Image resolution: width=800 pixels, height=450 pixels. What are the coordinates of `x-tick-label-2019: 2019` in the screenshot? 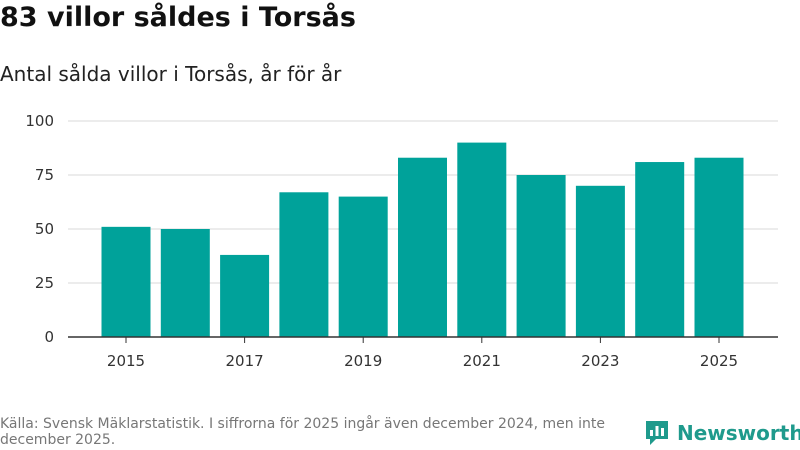 It's located at (363, 361).